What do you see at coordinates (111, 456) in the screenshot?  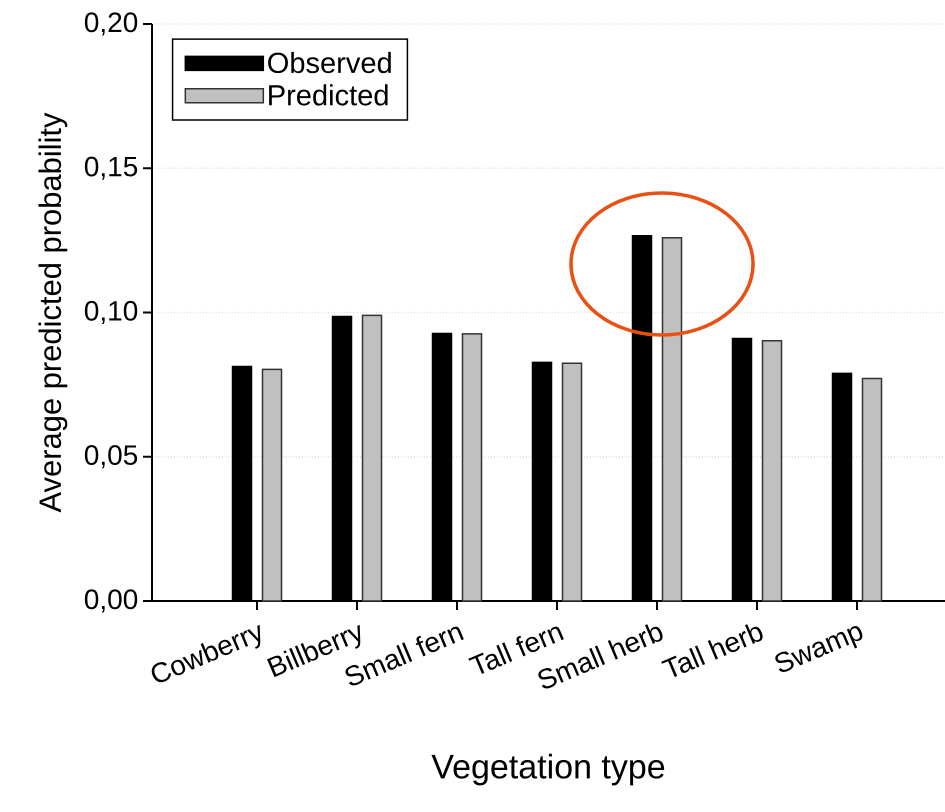 I see `y-tick-label: 0,05` at bounding box center [111, 456].